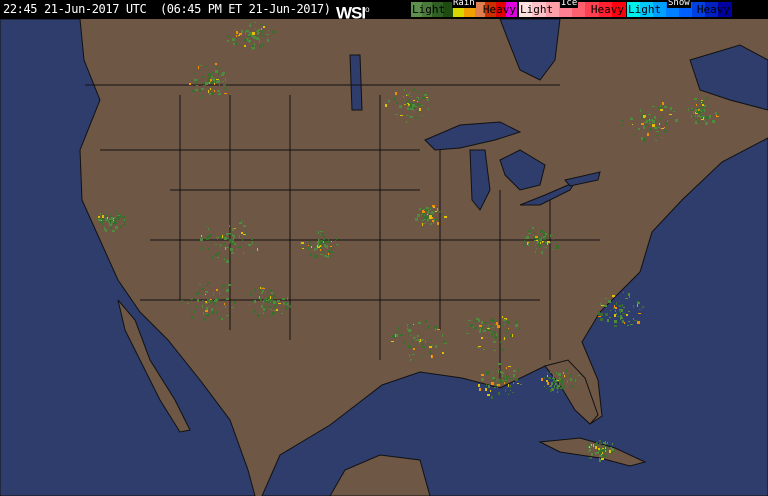 This screenshot has height=496, width=768. Describe the element at coordinates (679, 4) in the screenshot. I see `legend-title: Snow` at that location.